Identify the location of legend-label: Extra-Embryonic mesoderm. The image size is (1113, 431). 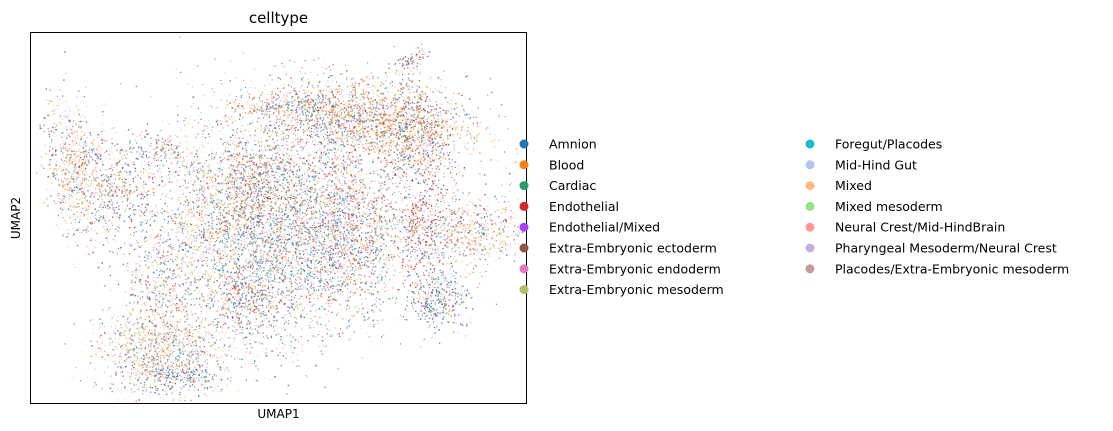
(636, 289).